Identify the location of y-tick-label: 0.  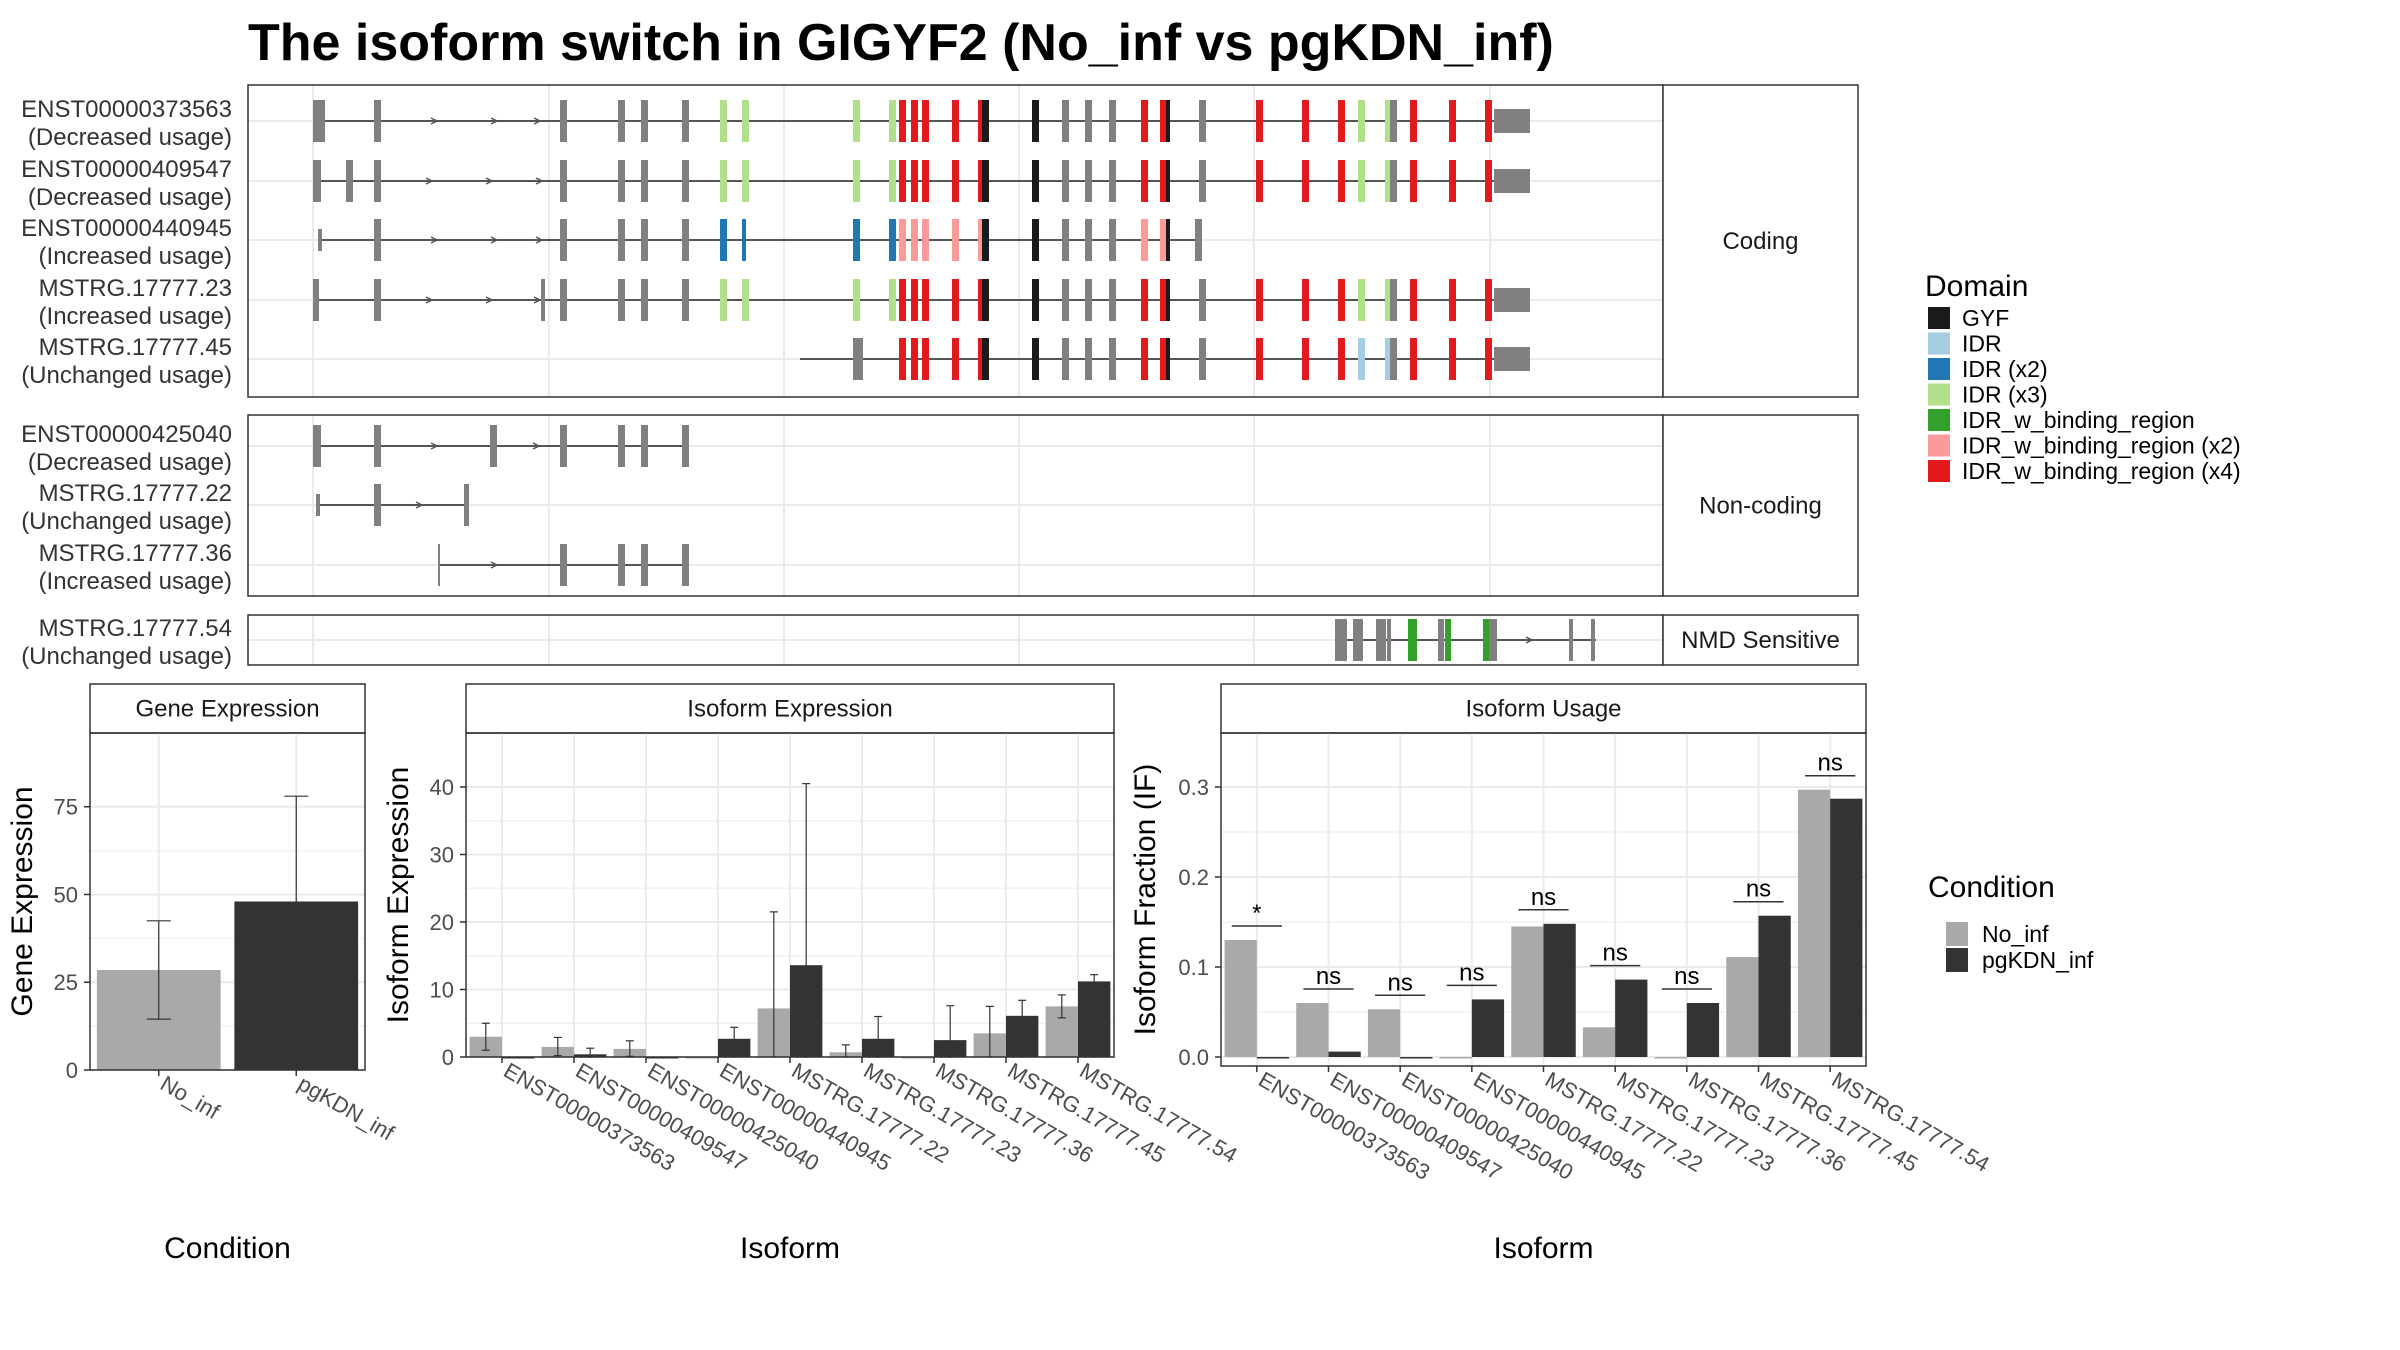
(72, 1070).